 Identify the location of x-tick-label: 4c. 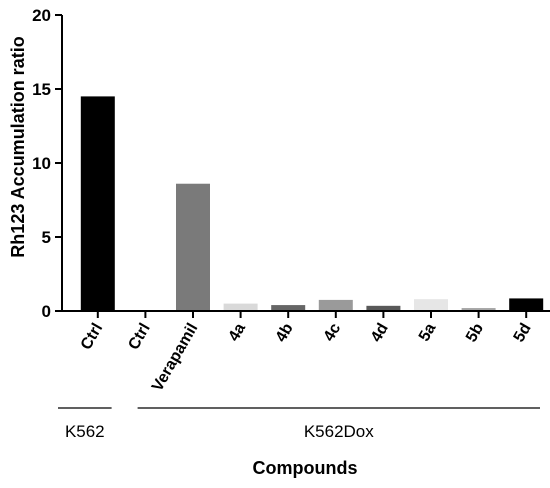
(333, 332).